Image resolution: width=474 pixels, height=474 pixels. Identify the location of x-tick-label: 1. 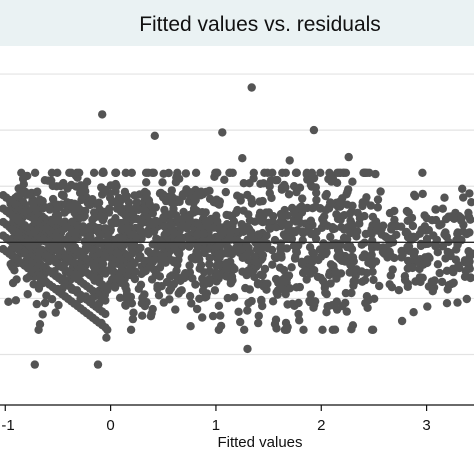
(216, 425).